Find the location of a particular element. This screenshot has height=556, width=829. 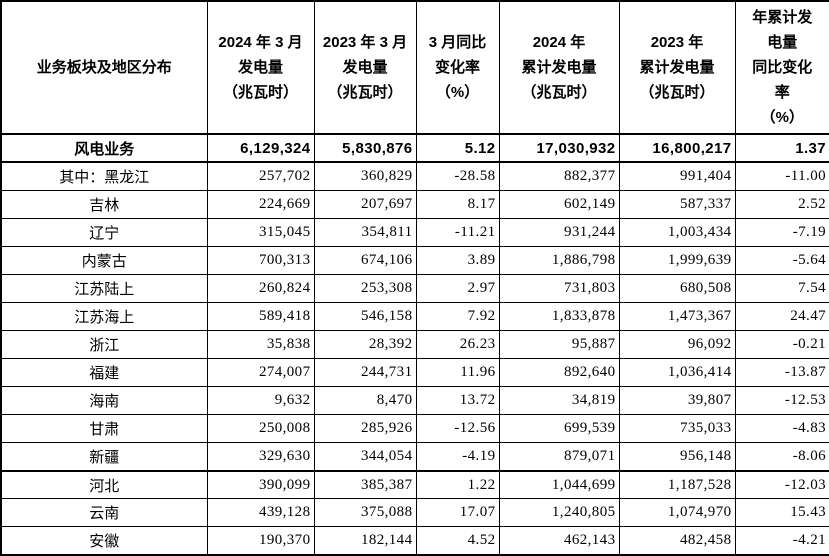

value-cell-march_yoy: 4.52 is located at coordinates (457, 541).